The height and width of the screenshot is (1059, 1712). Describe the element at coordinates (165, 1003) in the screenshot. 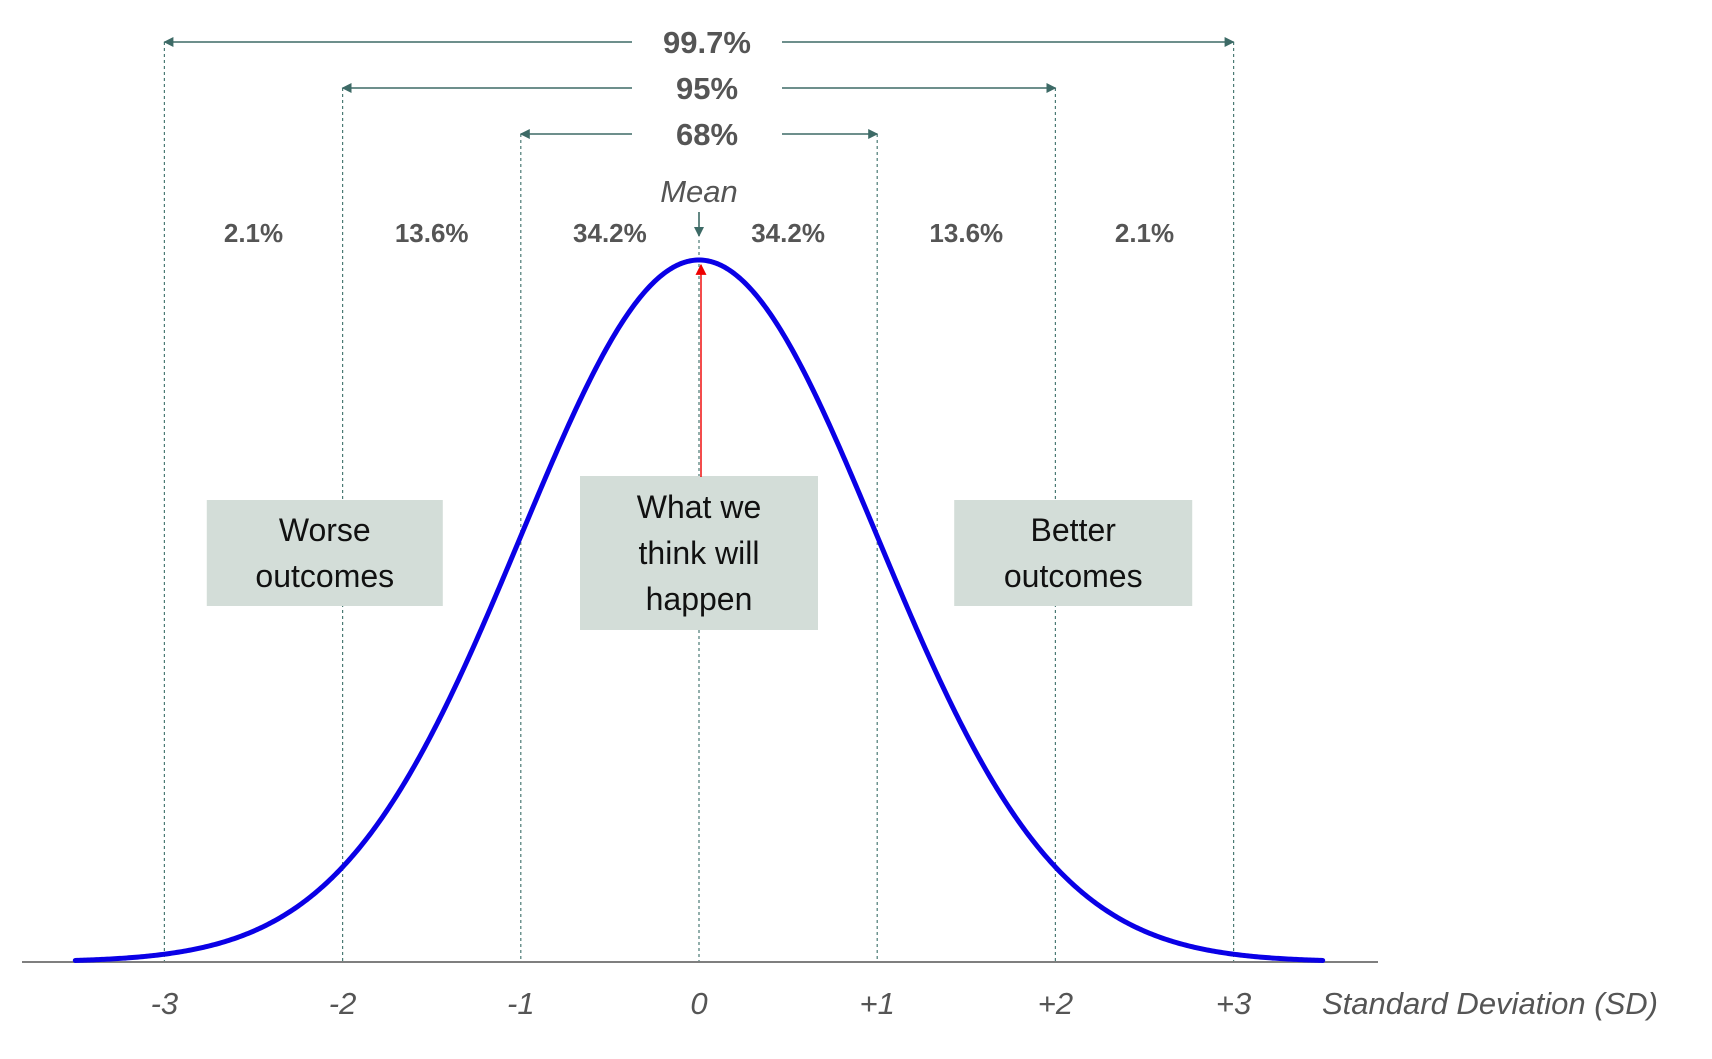

I see `x-tick-label: -3` at that location.